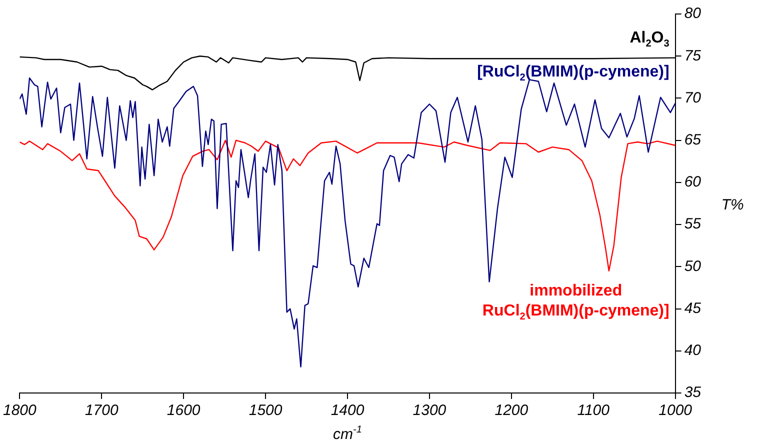  I want to click on x-tick-label: 1000, so click(675, 411).